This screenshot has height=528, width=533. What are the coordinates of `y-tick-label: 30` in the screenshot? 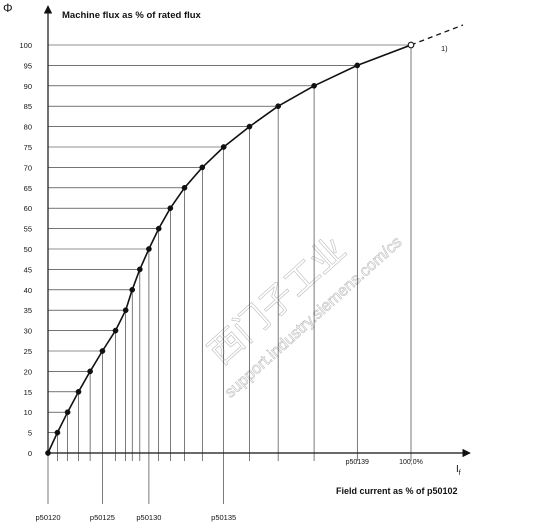 It's located at (28, 331).